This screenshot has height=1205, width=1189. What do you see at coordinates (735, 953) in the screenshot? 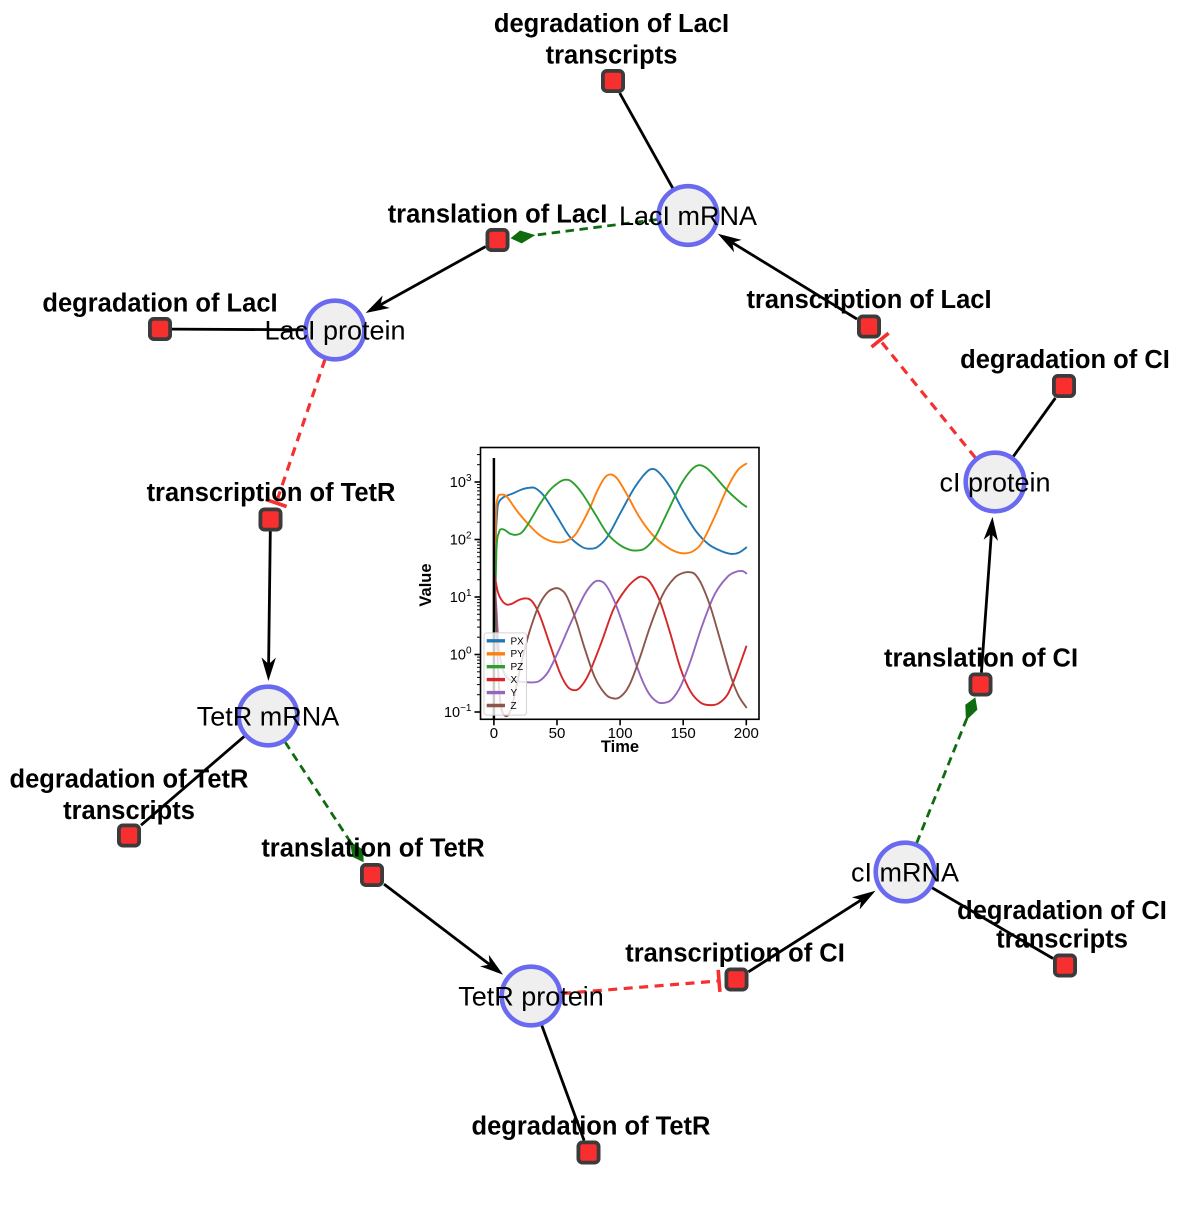
I see `svg-text: transcription of CI` at bounding box center [735, 953].